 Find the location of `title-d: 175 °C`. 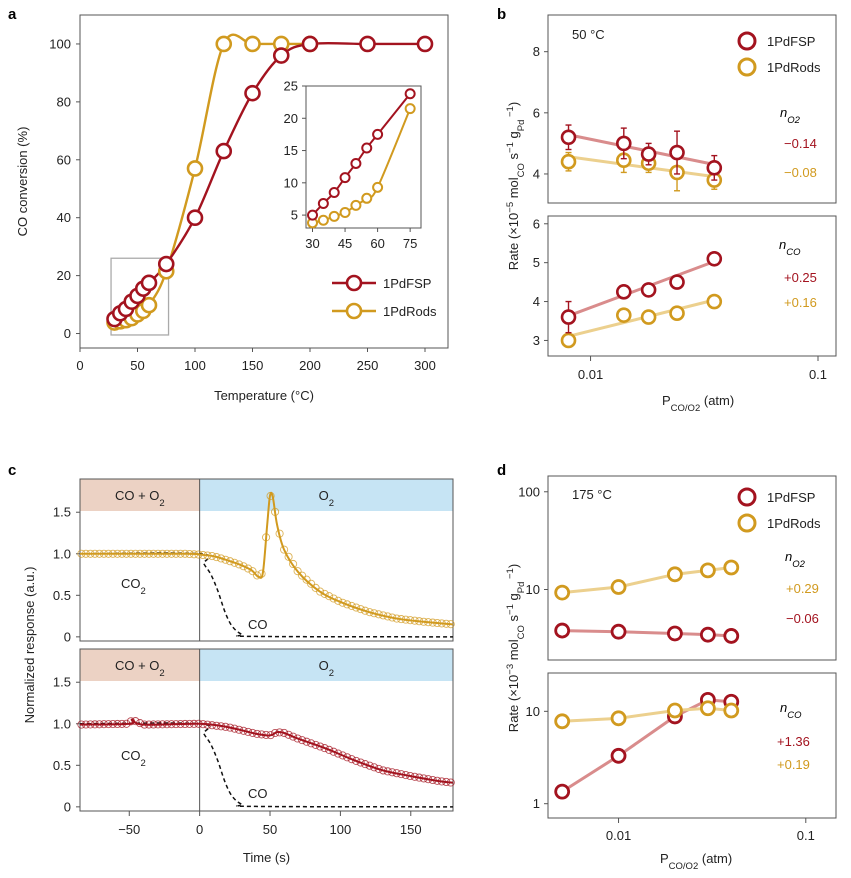

title-d: 175 °C is located at coordinates (592, 494).